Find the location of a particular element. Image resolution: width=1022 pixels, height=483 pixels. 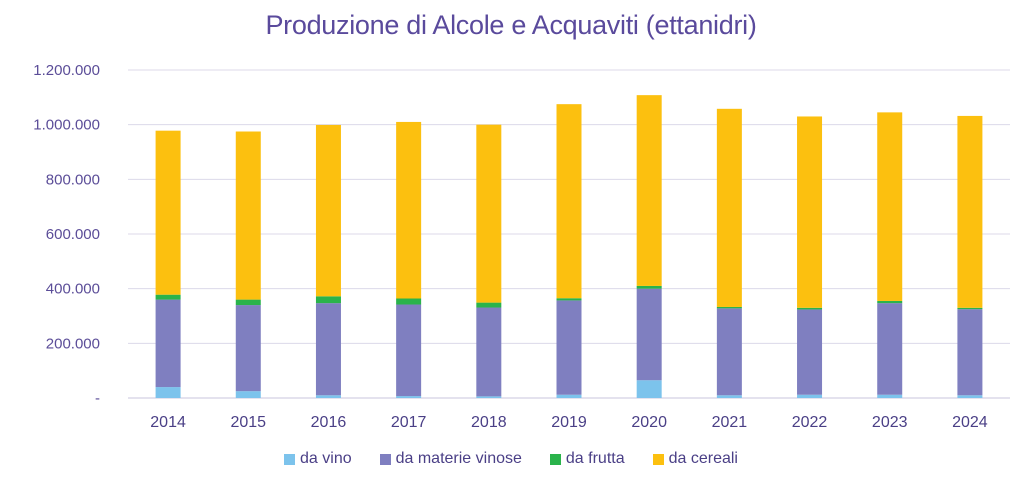

x-tick-label: 2023 is located at coordinates (890, 422).